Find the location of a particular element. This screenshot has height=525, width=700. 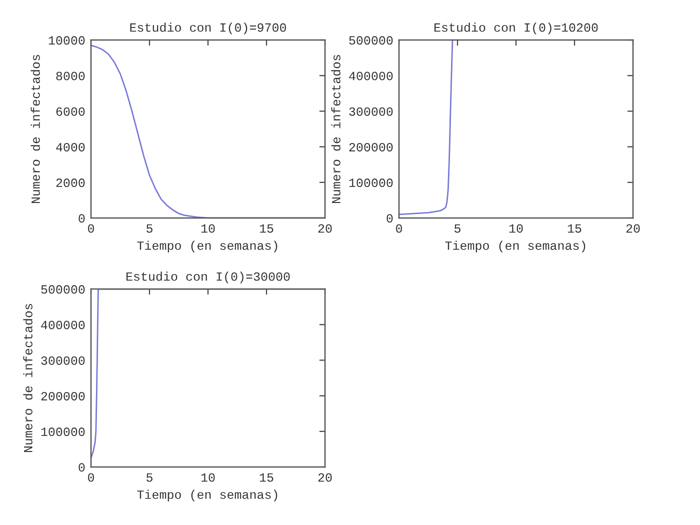

chart-title: Estudio con I(0)=10200 is located at coordinates (516, 28).